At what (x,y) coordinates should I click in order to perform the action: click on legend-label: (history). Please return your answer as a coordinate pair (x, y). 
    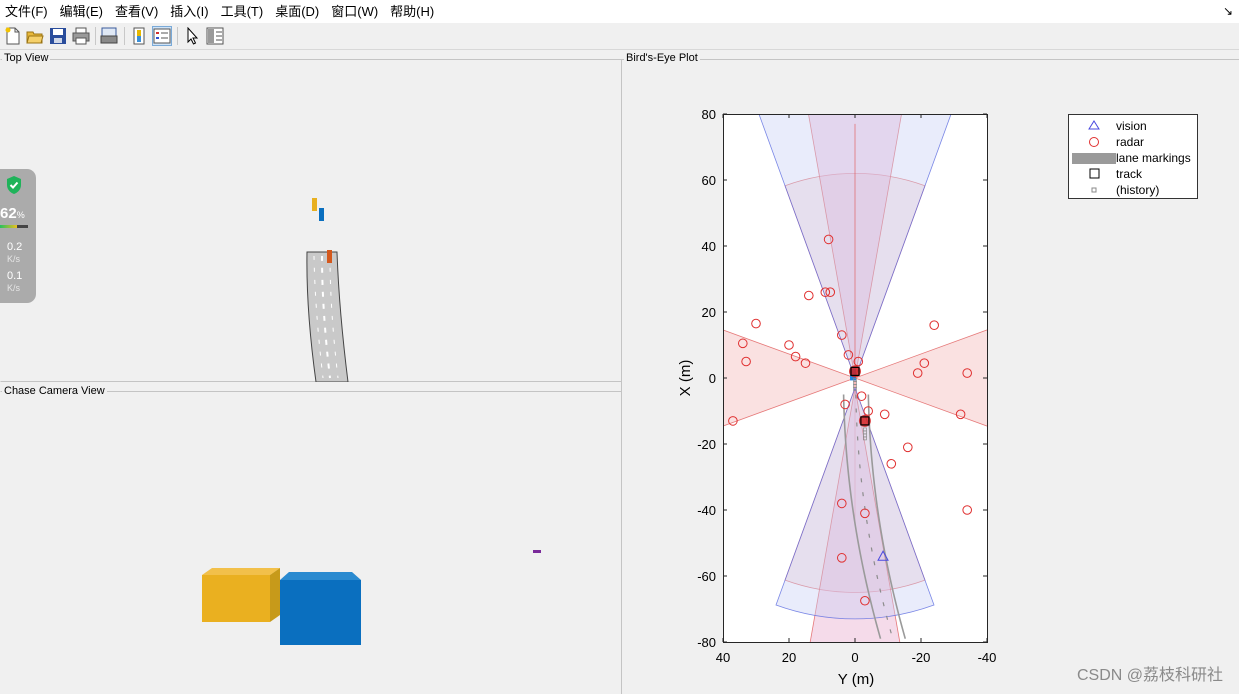
    Looking at the image, I should click on (1138, 190).